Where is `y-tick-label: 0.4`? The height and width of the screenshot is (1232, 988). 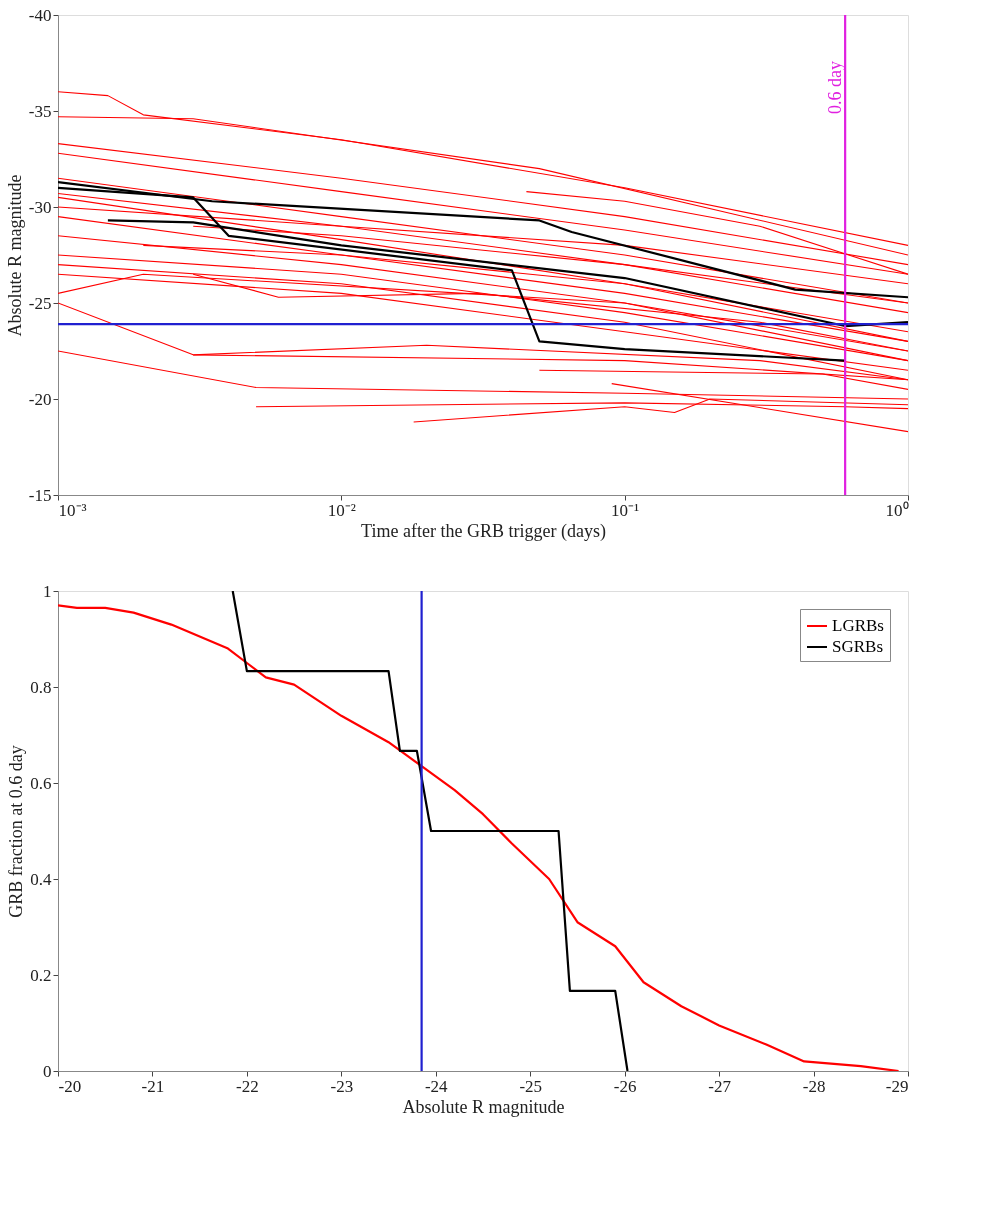
y-tick-label: 0.4 is located at coordinates (41, 879).